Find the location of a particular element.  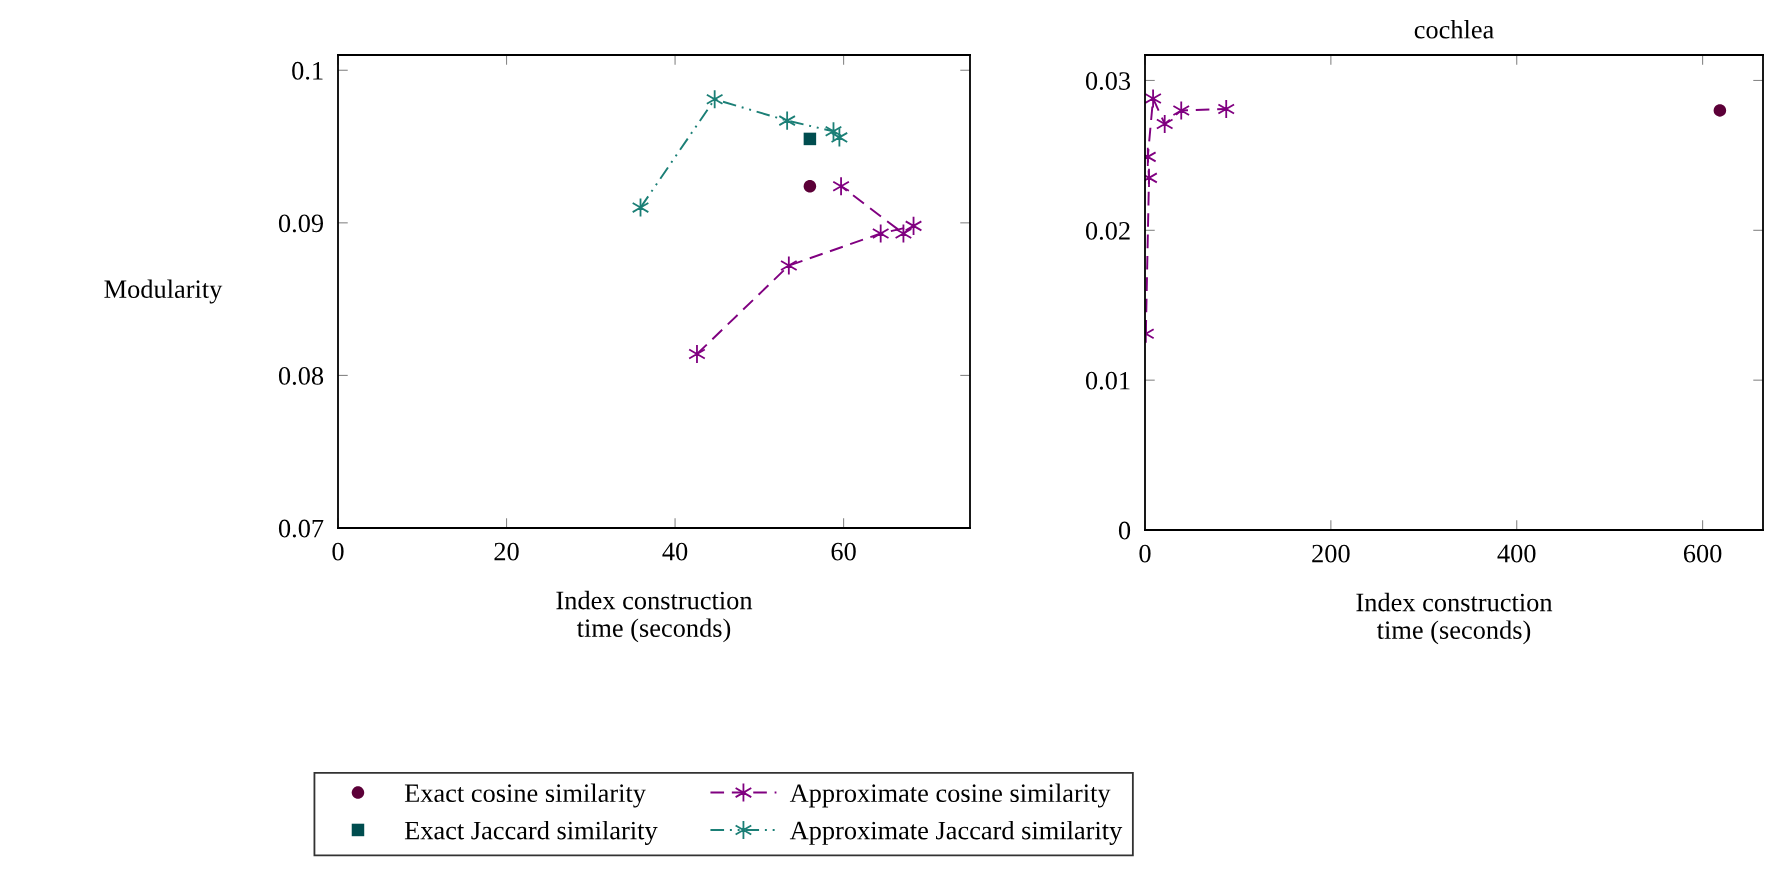

y-tick-label: 0.08 is located at coordinates (301, 376).